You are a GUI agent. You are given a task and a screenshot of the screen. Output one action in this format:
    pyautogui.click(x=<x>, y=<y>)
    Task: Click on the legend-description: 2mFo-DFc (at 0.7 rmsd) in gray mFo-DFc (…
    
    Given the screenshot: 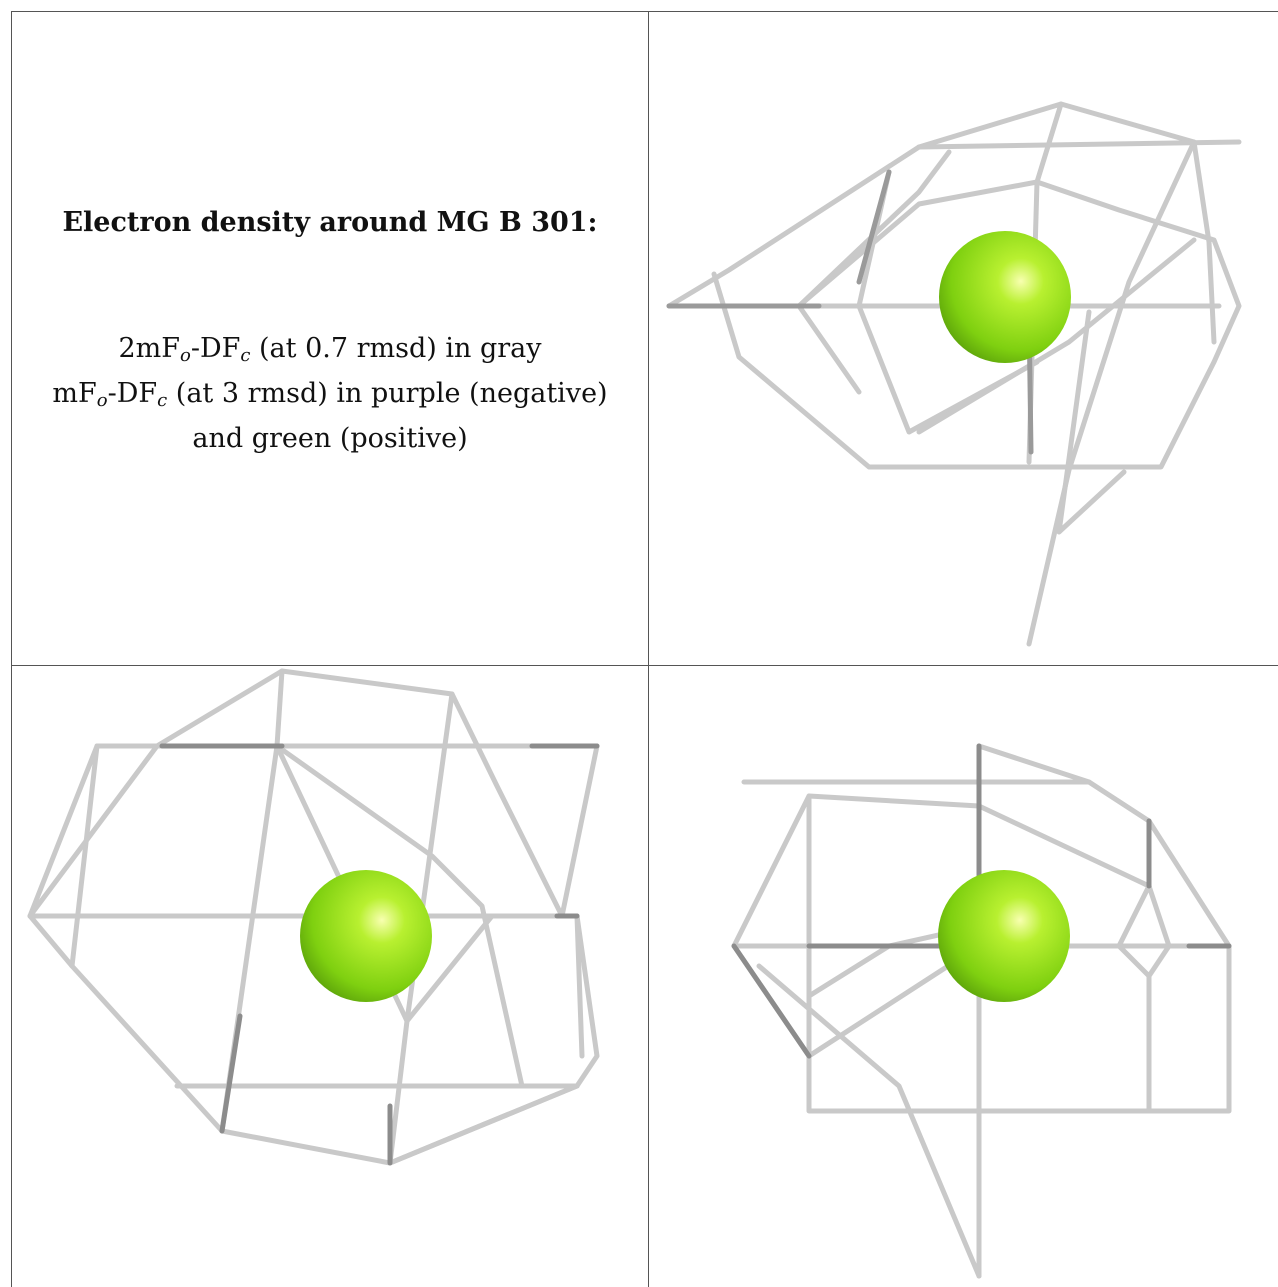 What is the action you would take?
    pyautogui.click(x=330, y=394)
    